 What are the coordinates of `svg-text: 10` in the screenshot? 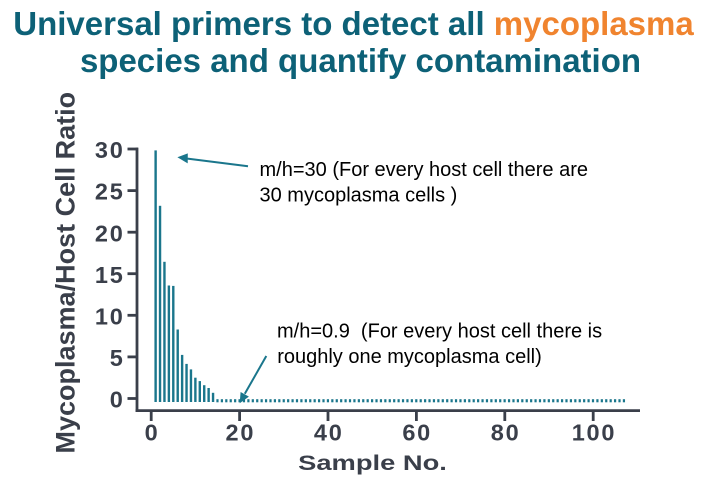 It's located at (110, 316).